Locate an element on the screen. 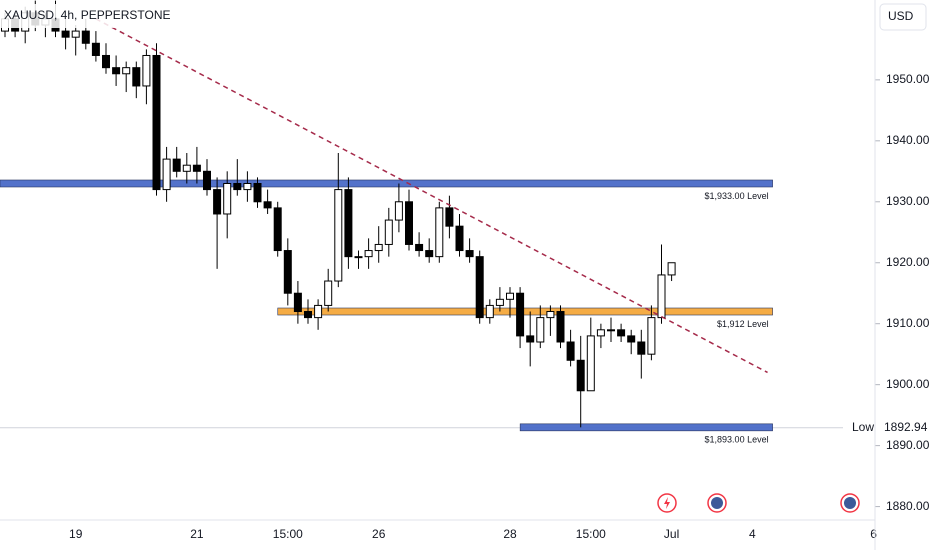  title-bg is located at coordinates (75, 16).